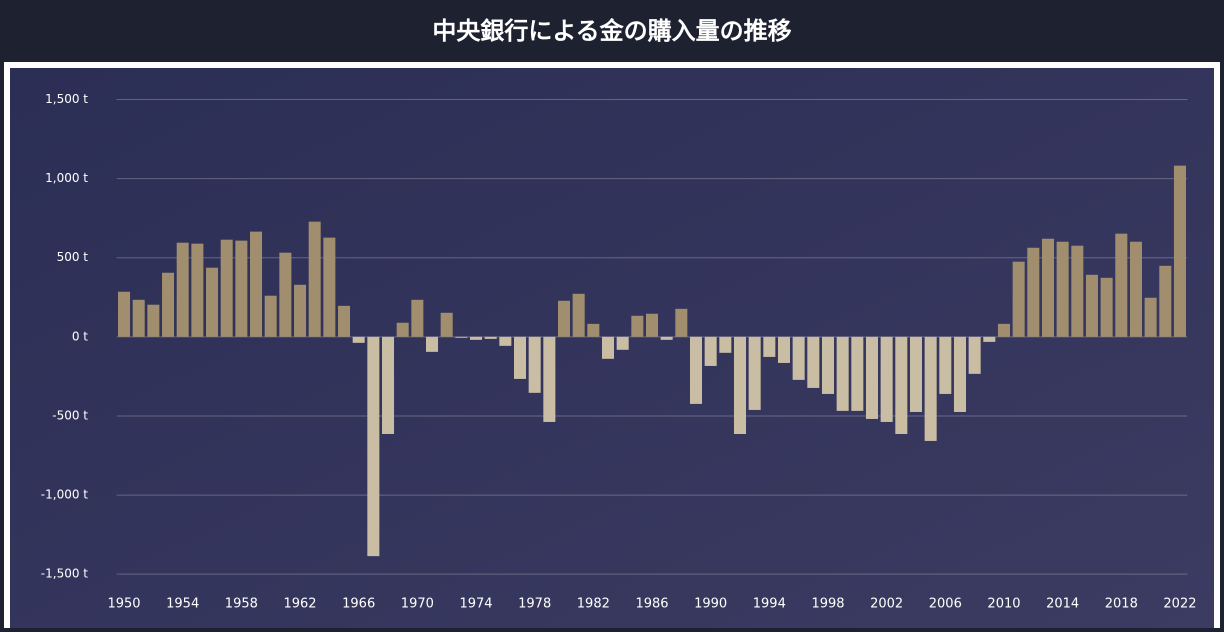  I want to click on x-tick-label: 1994, so click(769, 604).